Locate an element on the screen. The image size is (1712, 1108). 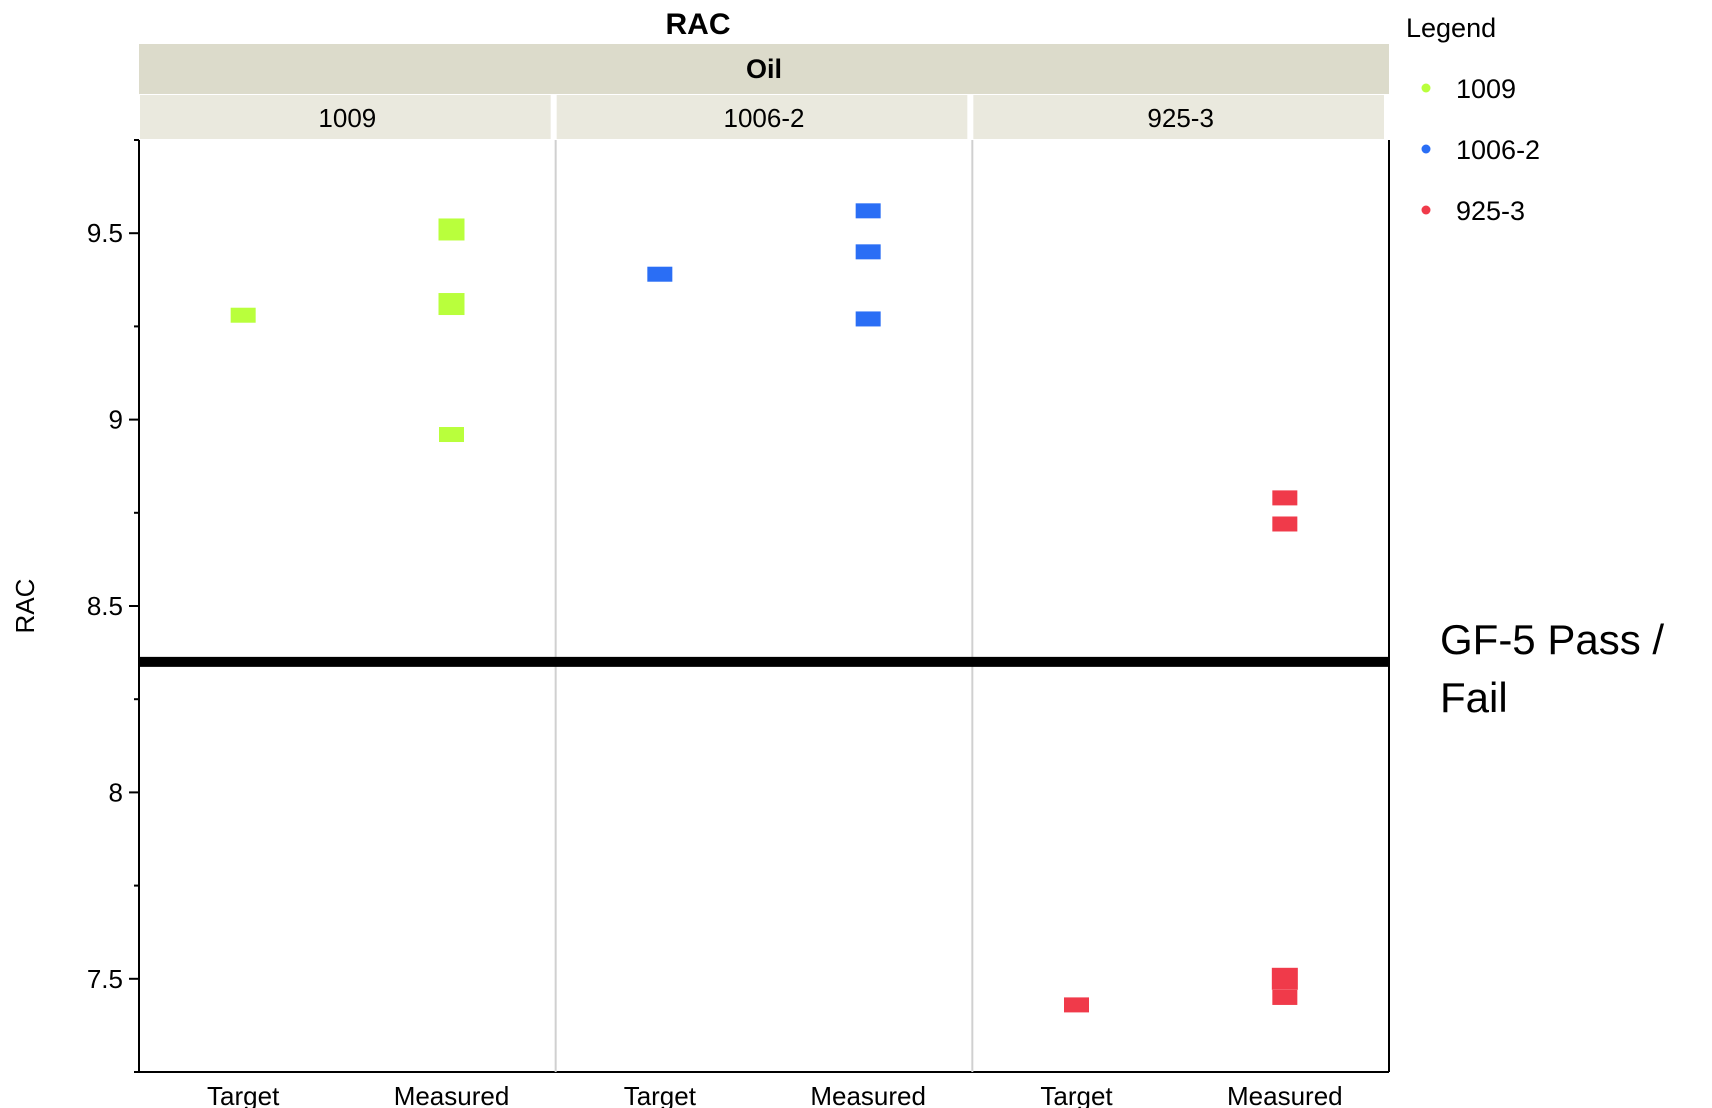
panel-headers: 1009 1006-2 925-3 is located at coordinates (762, 117).